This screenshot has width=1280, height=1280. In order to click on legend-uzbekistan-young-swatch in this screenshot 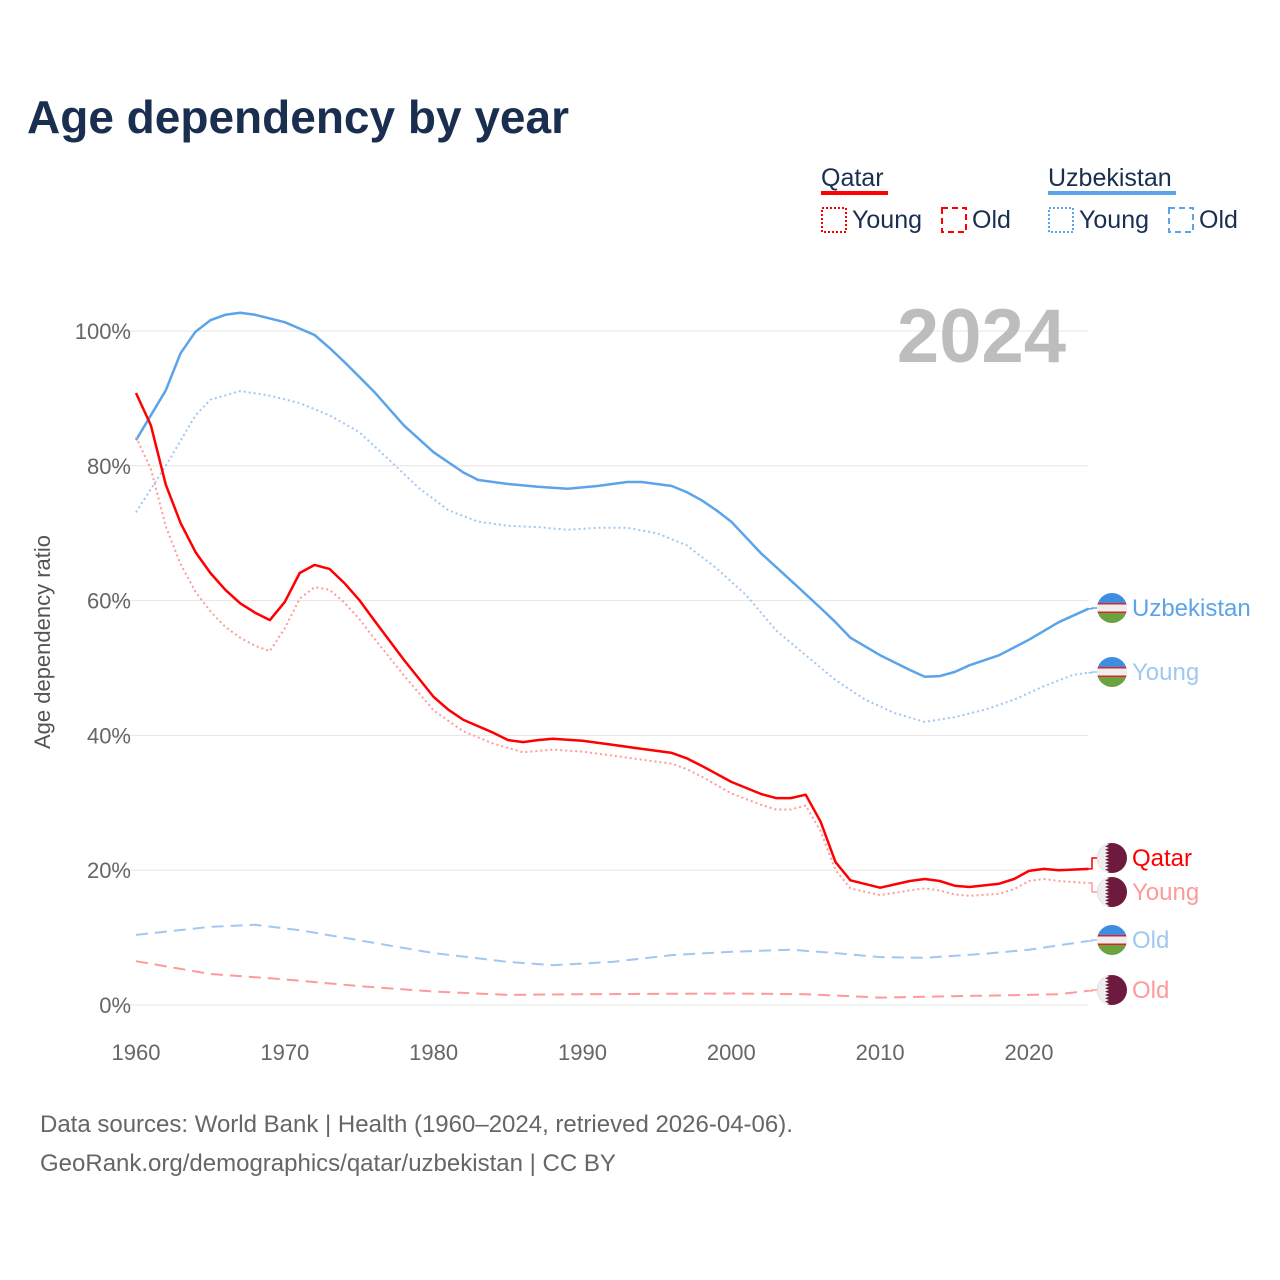, I will do `click(1061, 220)`.